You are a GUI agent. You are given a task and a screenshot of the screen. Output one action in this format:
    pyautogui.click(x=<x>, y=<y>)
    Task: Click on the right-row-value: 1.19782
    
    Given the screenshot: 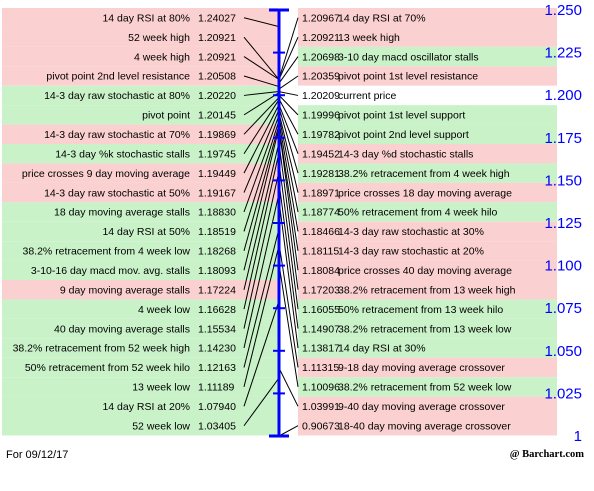 What is the action you would take?
    pyautogui.click(x=321, y=135)
    